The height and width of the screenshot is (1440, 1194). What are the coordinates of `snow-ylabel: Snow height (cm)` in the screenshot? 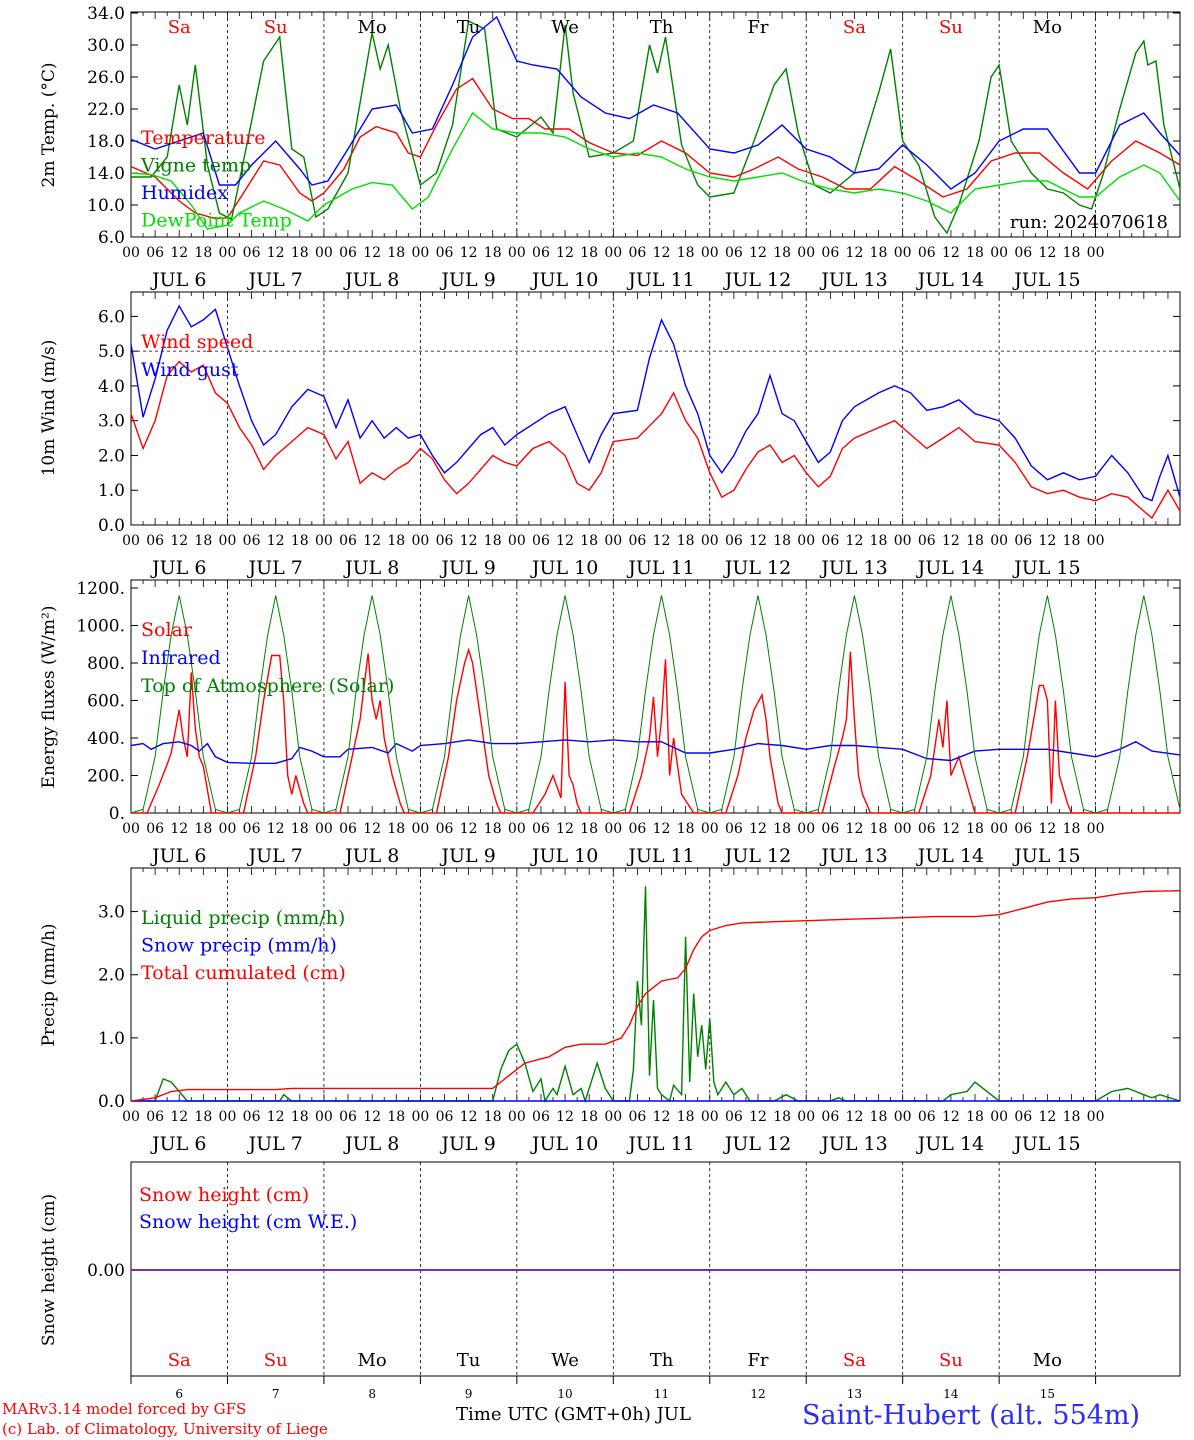 It's located at (49, 1270).